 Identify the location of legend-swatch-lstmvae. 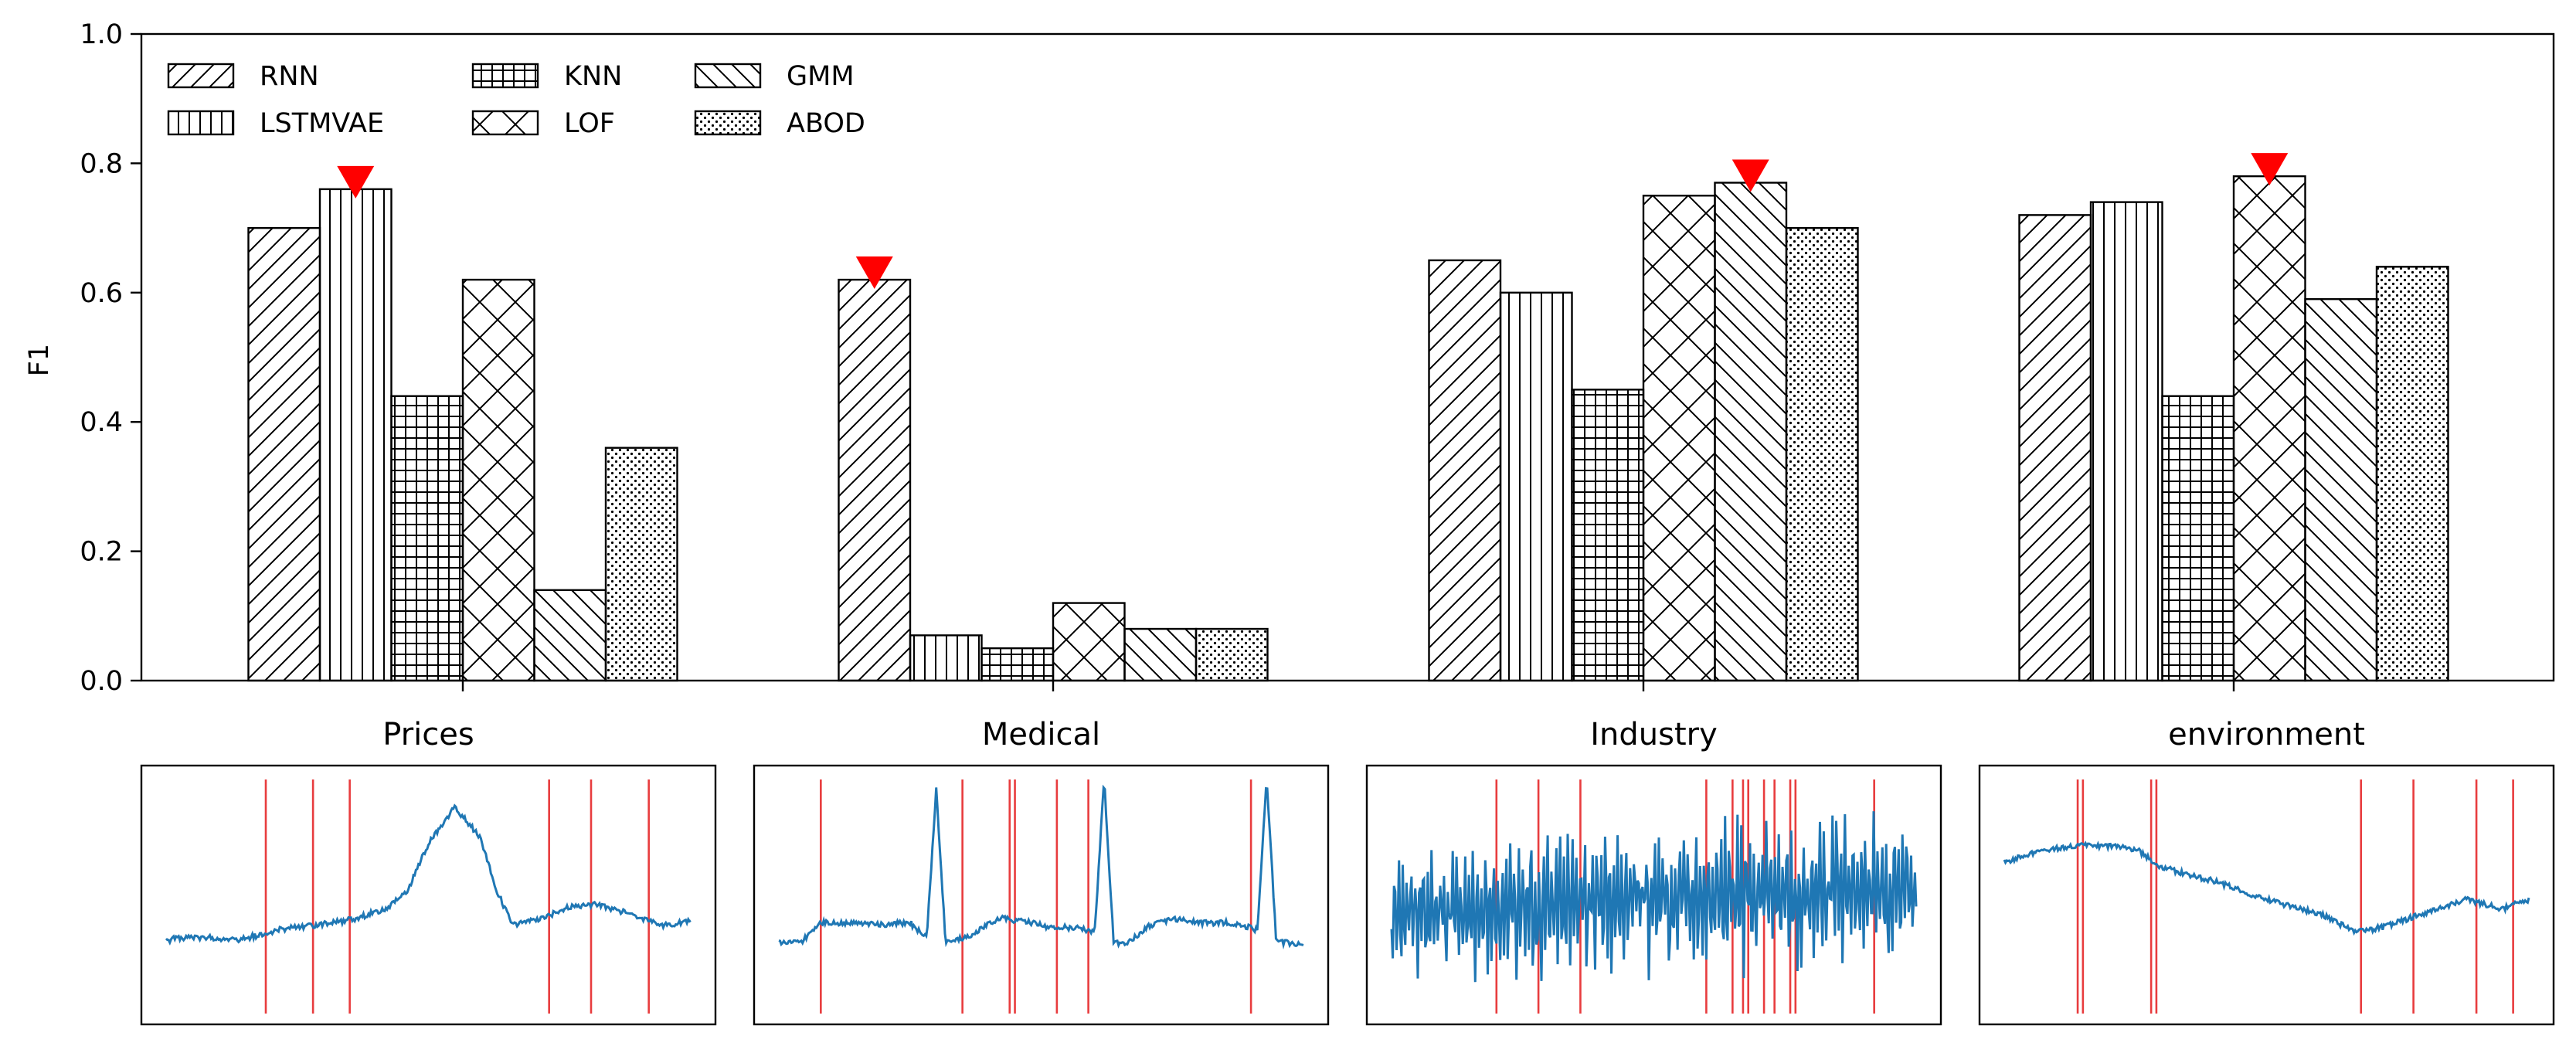
(201, 123).